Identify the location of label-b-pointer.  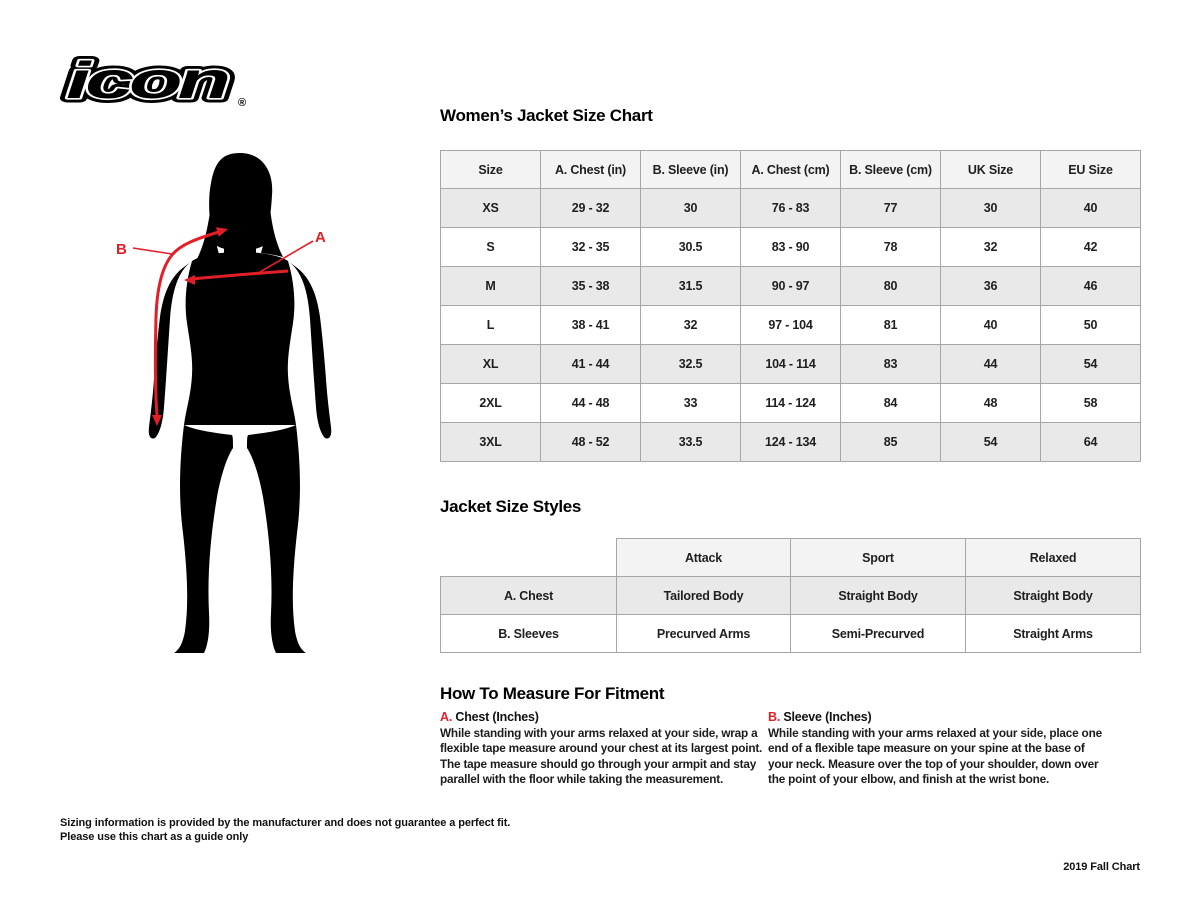
(152, 251).